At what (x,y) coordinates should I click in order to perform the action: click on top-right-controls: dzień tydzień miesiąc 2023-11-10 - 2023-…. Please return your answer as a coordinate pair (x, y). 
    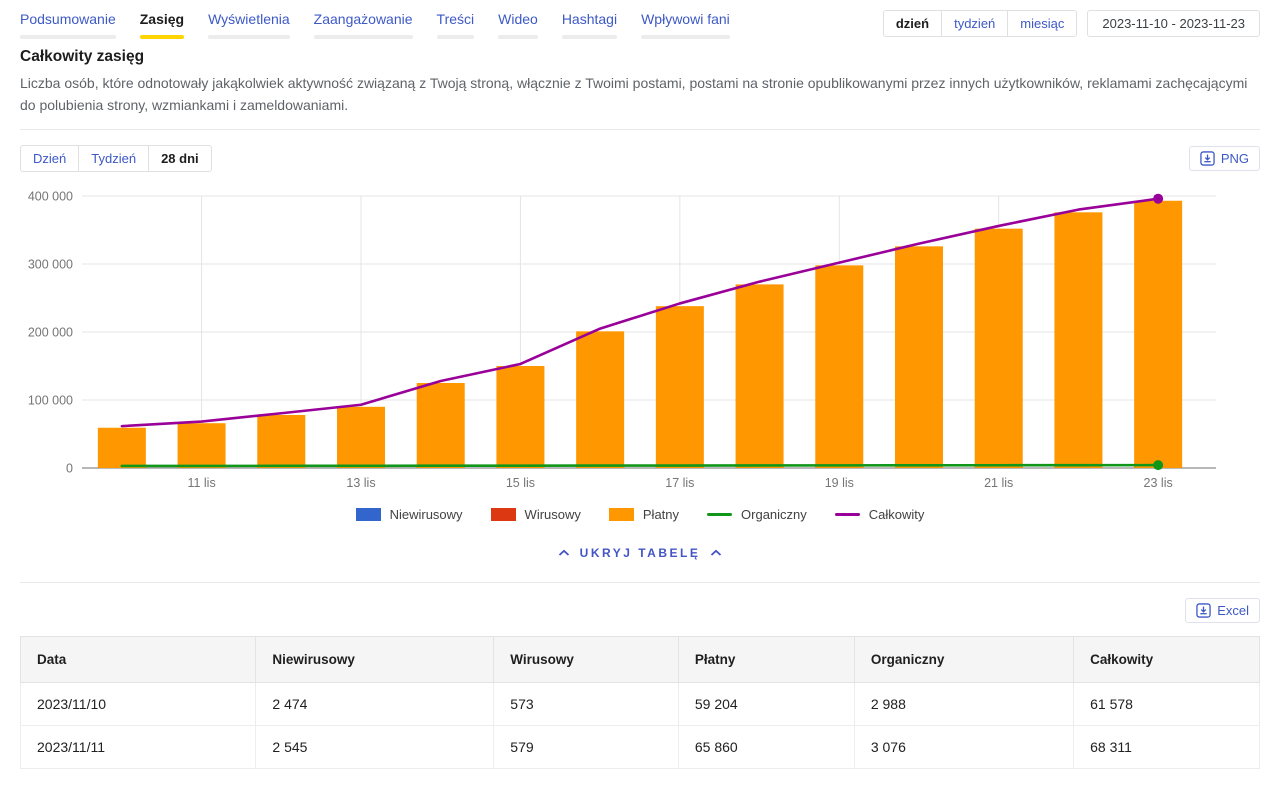
    Looking at the image, I should click on (1071, 23).